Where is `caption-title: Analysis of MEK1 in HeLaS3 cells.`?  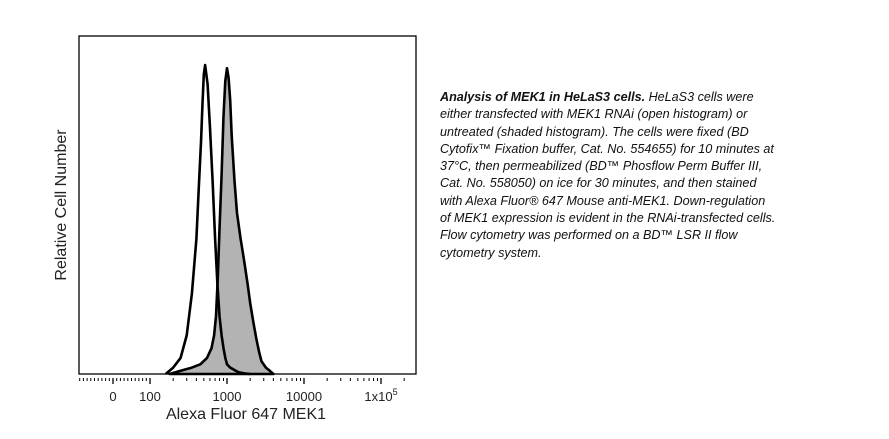 caption-title: Analysis of MEK1 in HeLaS3 cells. is located at coordinates (543, 97).